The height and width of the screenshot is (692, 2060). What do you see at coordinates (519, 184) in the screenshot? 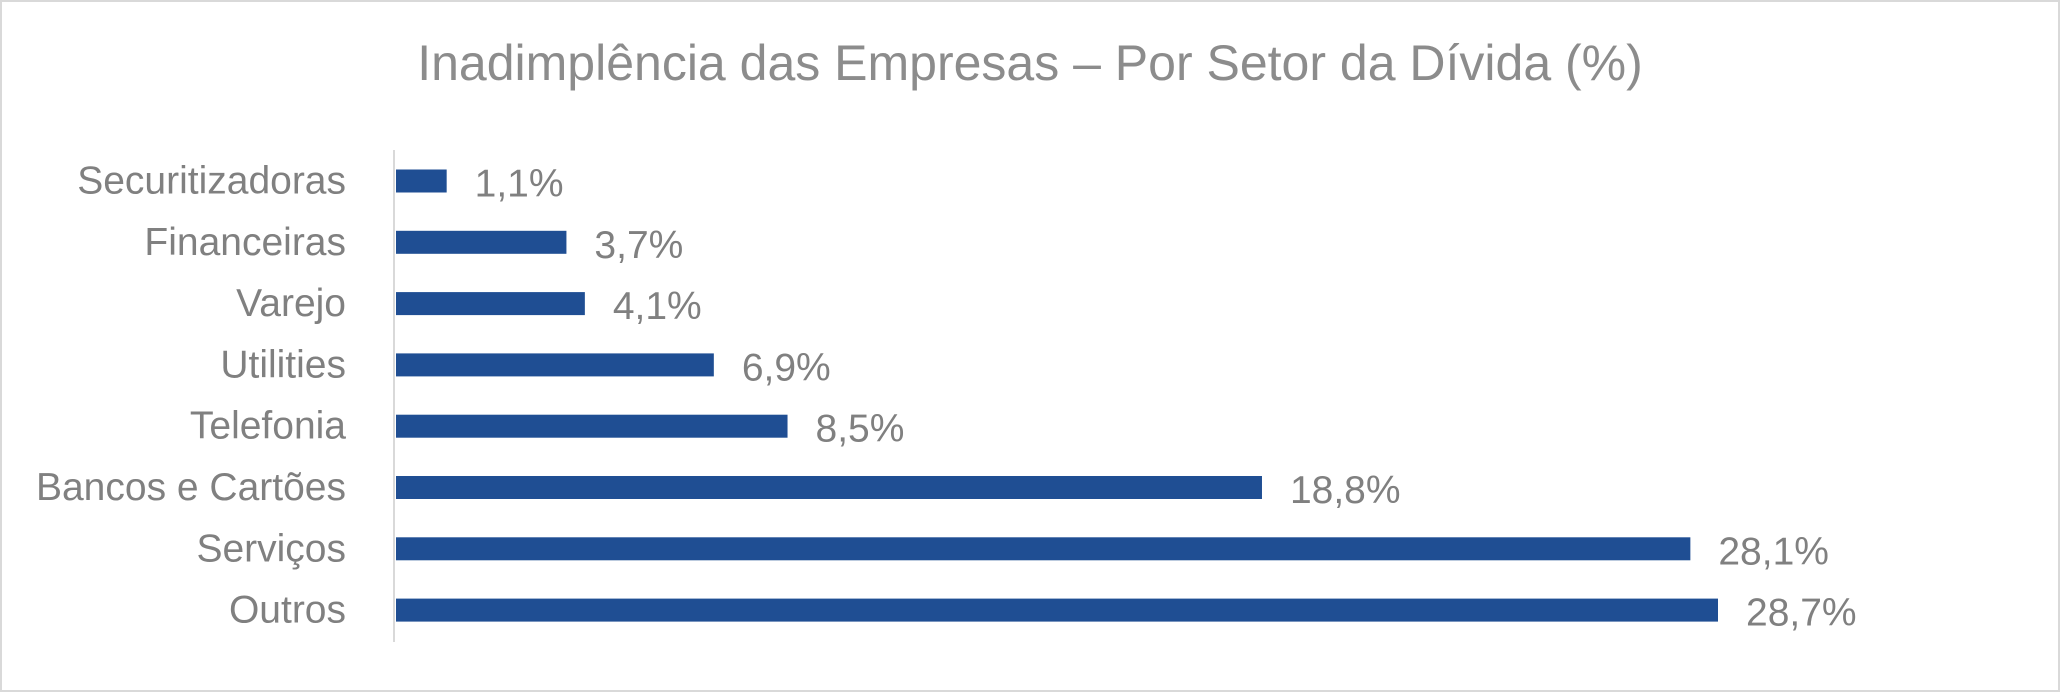
I see `data-label: 1,1%` at bounding box center [519, 184].